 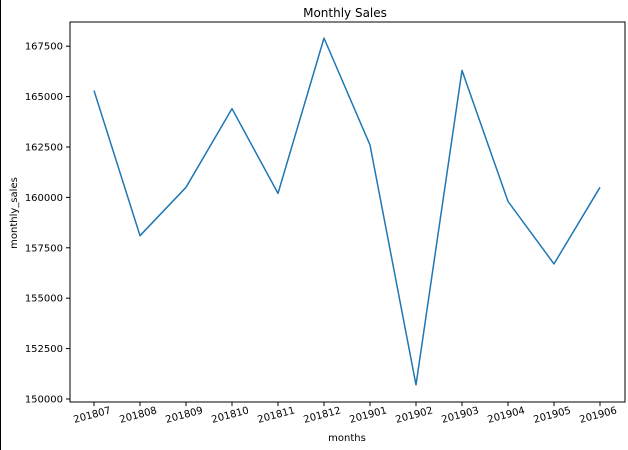 What do you see at coordinates (44, 198) in the screenshot?
I see `y-tick-label: 160000` at bounding box center [44, 198].